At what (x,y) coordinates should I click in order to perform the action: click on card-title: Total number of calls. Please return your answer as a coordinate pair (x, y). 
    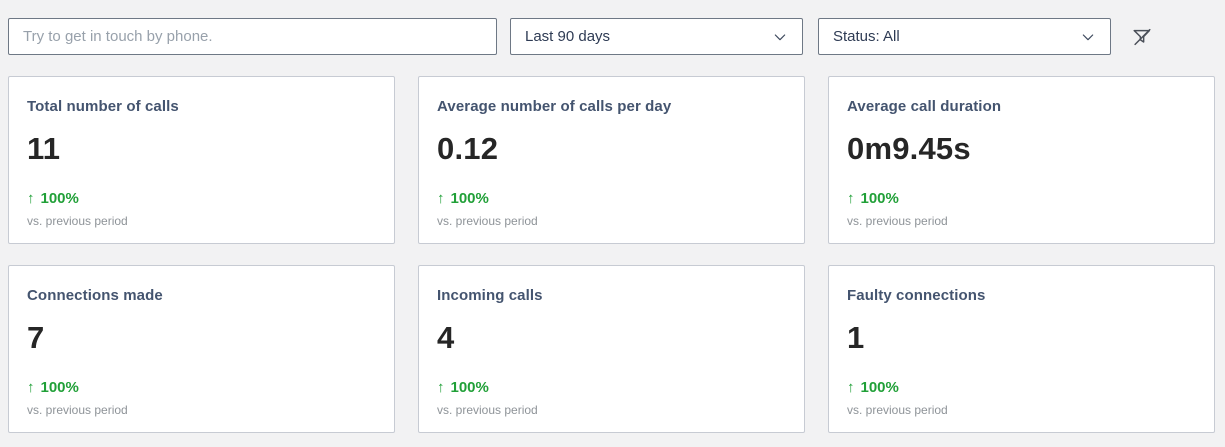
    Looking at the image, I should click on (103, 106).